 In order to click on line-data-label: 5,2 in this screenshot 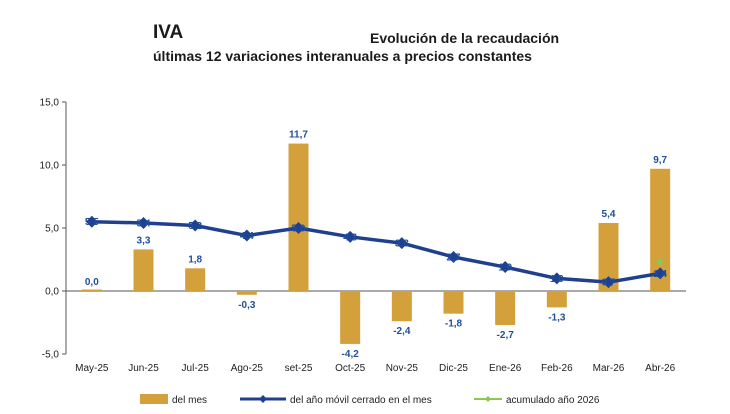, I will do `click(195, 226)`.